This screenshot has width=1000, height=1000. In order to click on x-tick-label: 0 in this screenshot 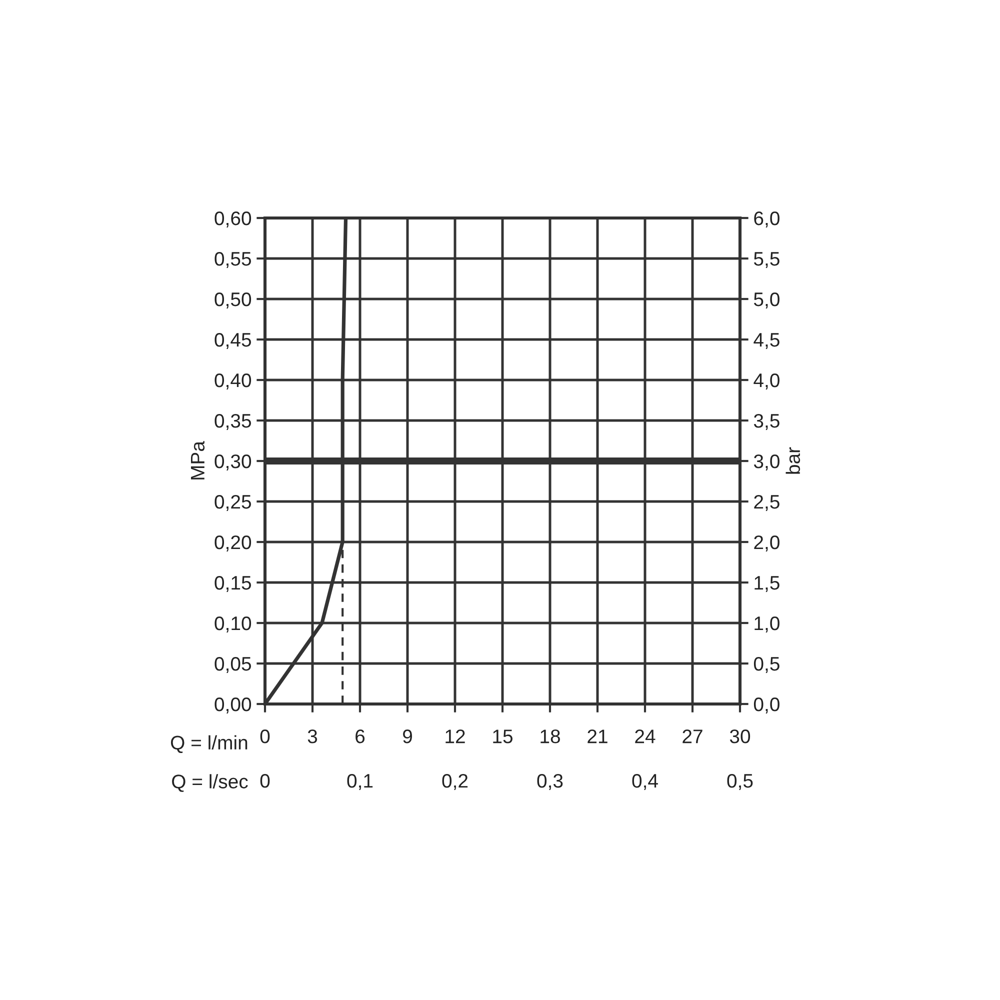, I will do `click(265, 737)`.